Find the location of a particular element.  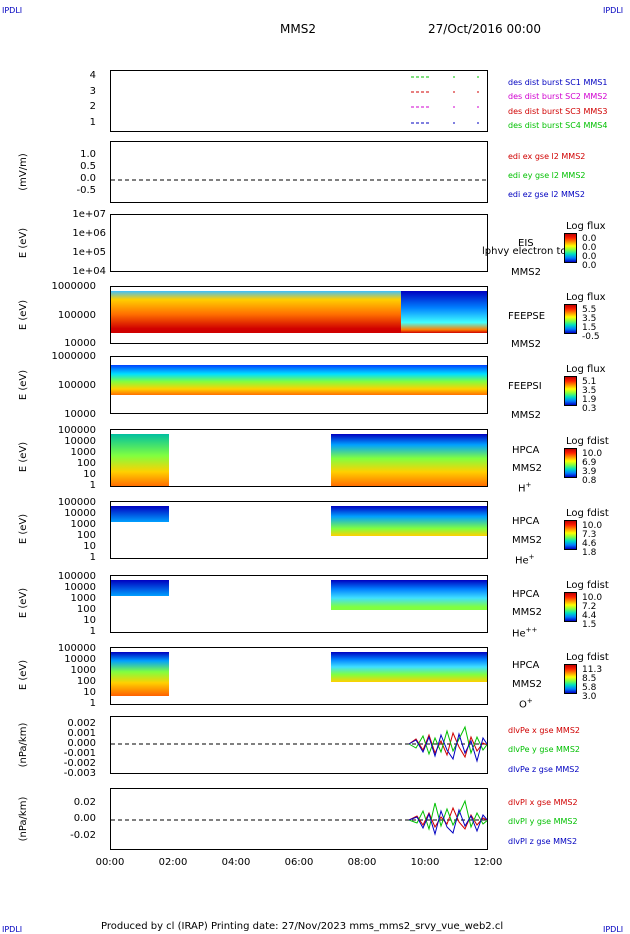

hpca-he2-ytick-2: 10000 is located at coordinates (80, 587).